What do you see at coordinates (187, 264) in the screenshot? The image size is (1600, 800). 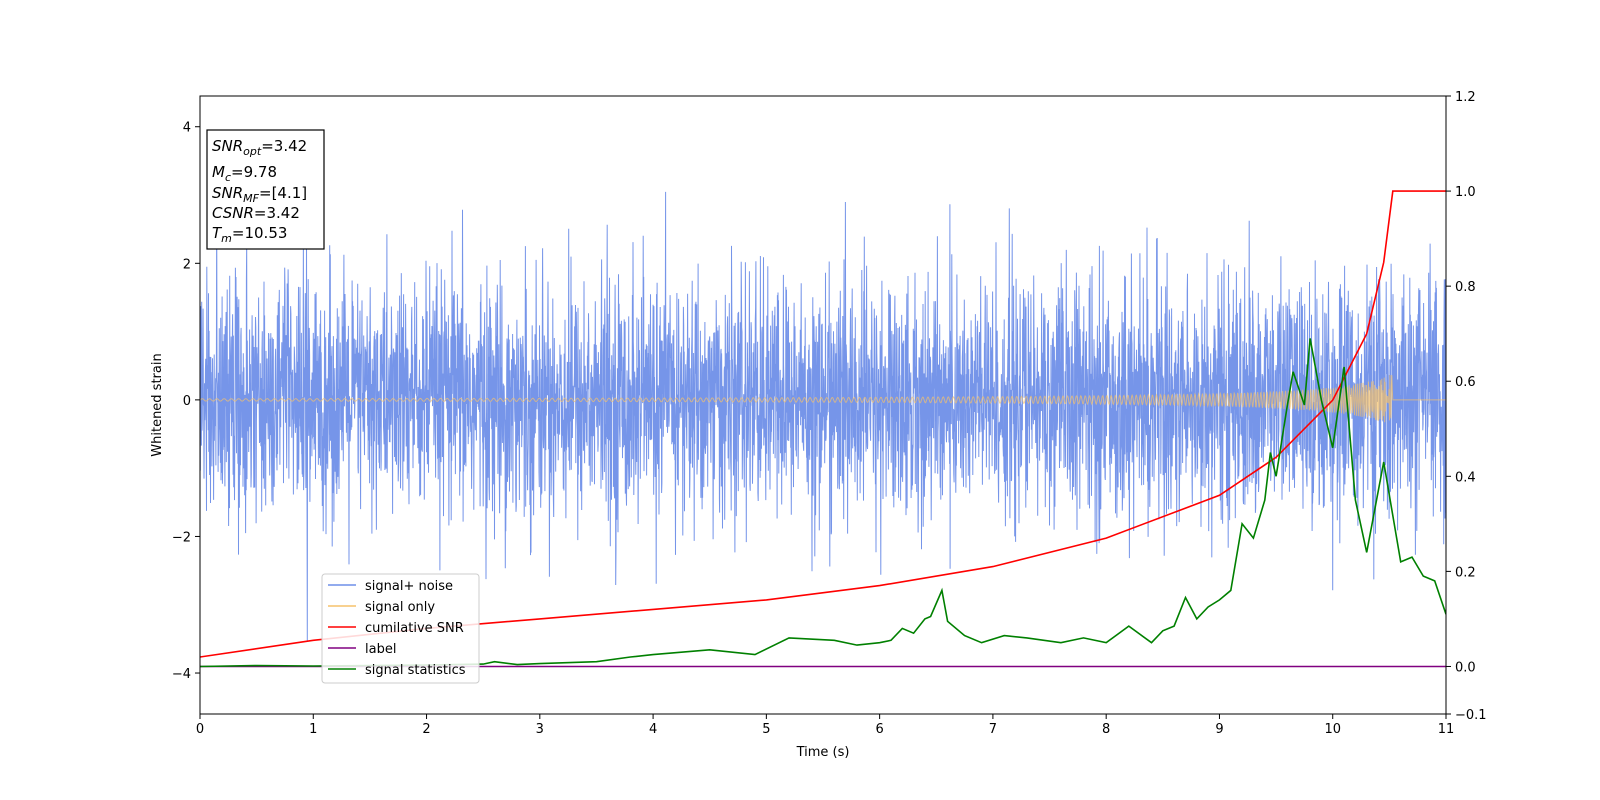 I see `y-tick-label: 2` at bounding box center [187, 264].